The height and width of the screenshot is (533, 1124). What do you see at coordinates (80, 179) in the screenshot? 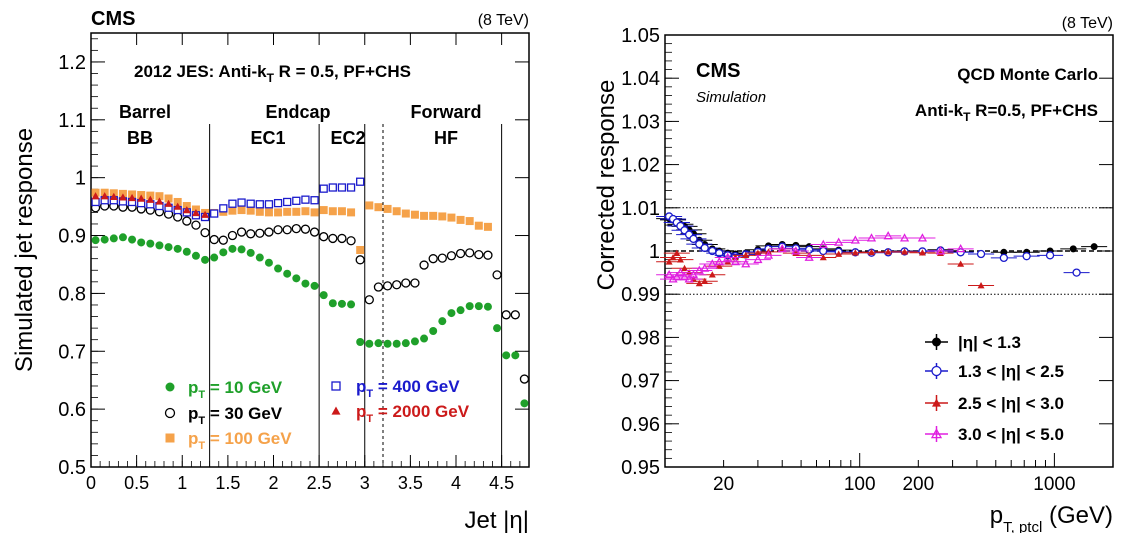
I see `left-y-tick-label: 1` at bounding box center [80, 179].